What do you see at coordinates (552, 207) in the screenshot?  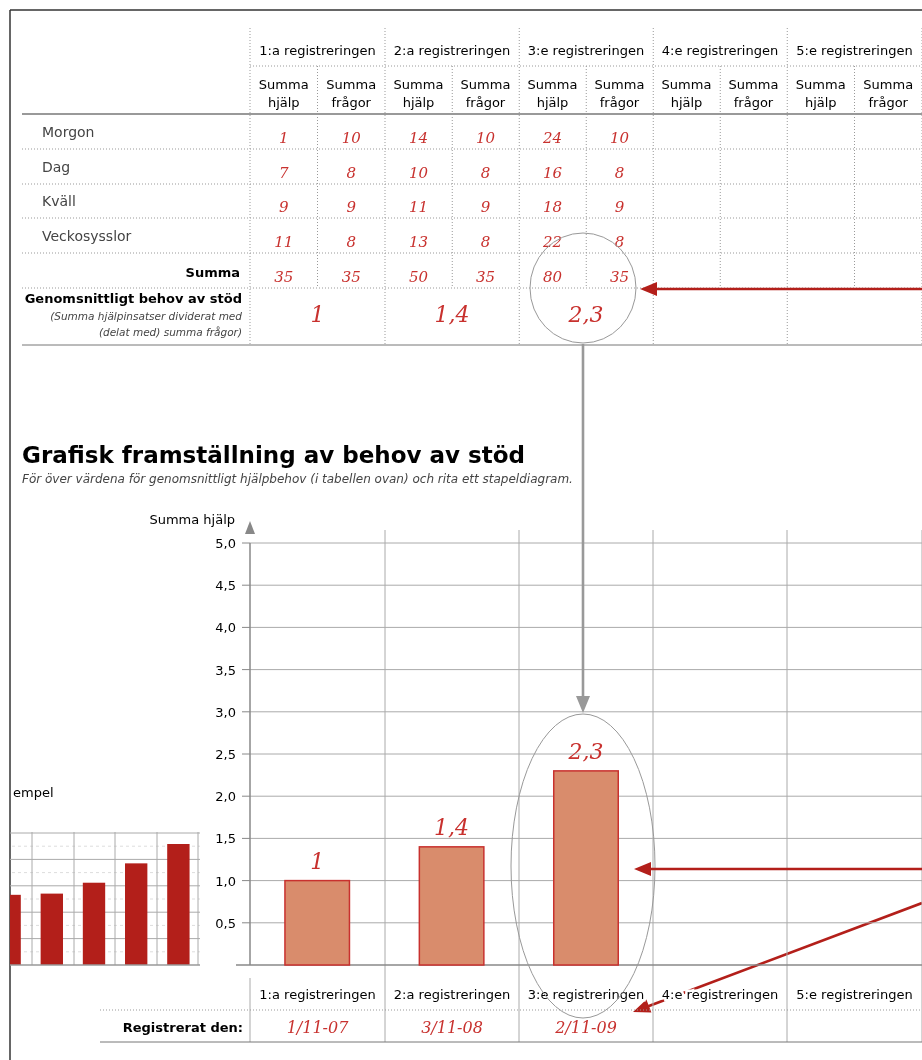 I see `text: 18` at bounding box center [552, 207].